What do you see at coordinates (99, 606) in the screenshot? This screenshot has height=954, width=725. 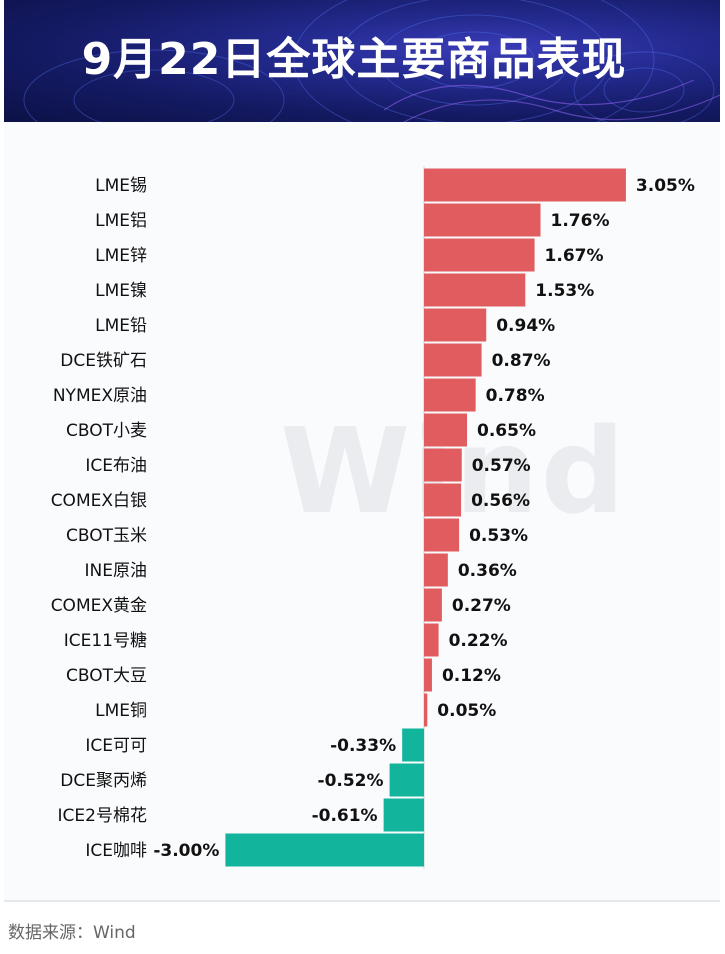 I see `category-label: COMEX黄金` at bounding box center [99, 606].